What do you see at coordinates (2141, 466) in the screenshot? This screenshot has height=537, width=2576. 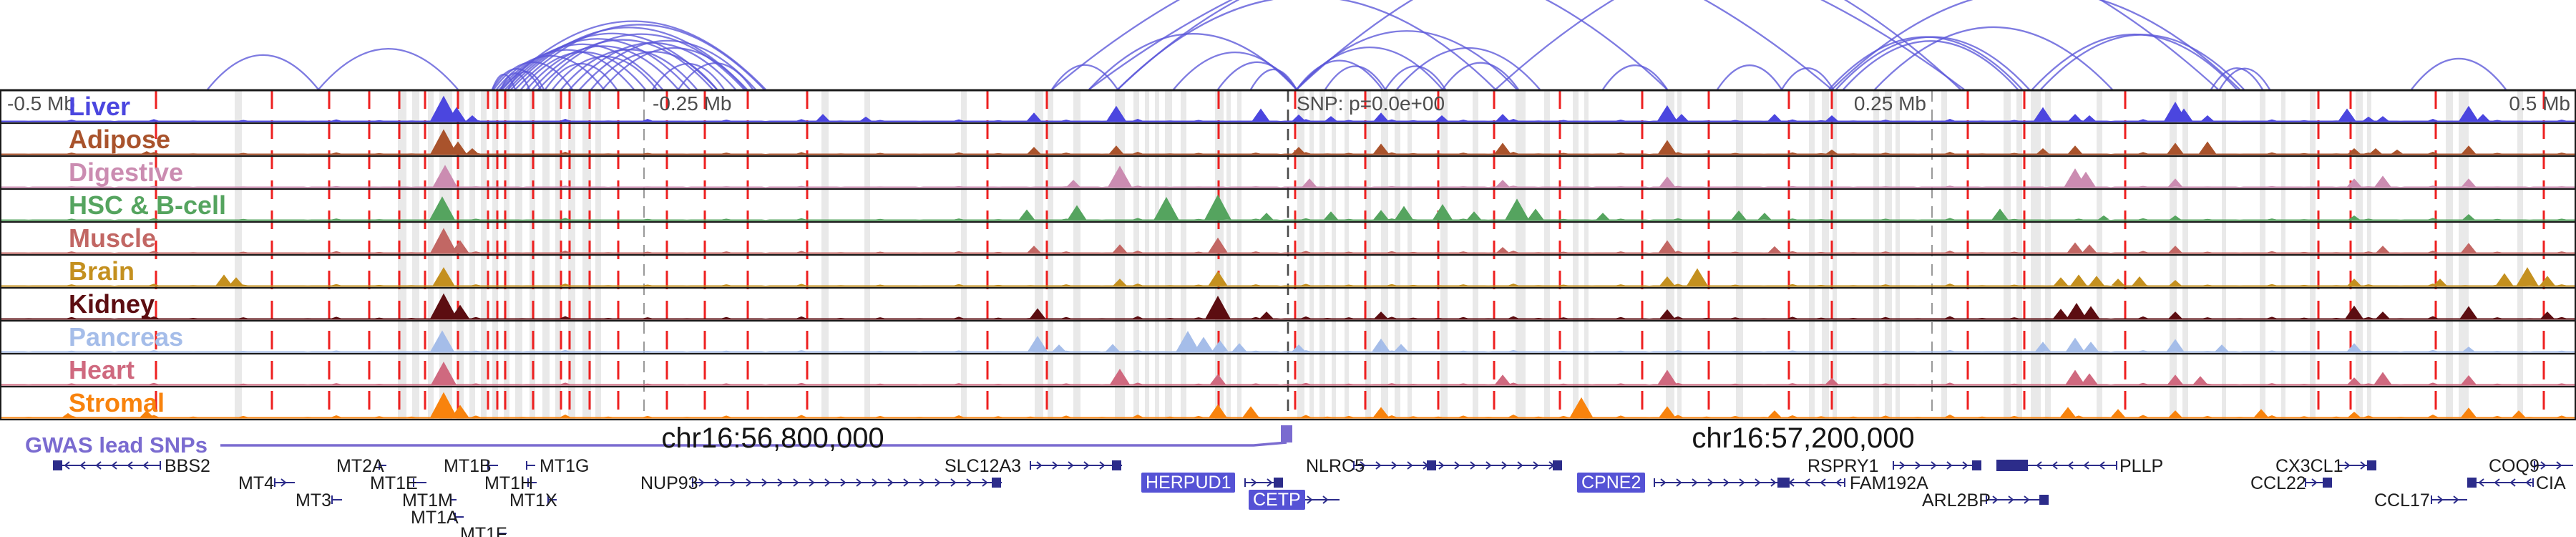 I see `gene-label-pllp: PLLP` at bounding box center [2141, 466].